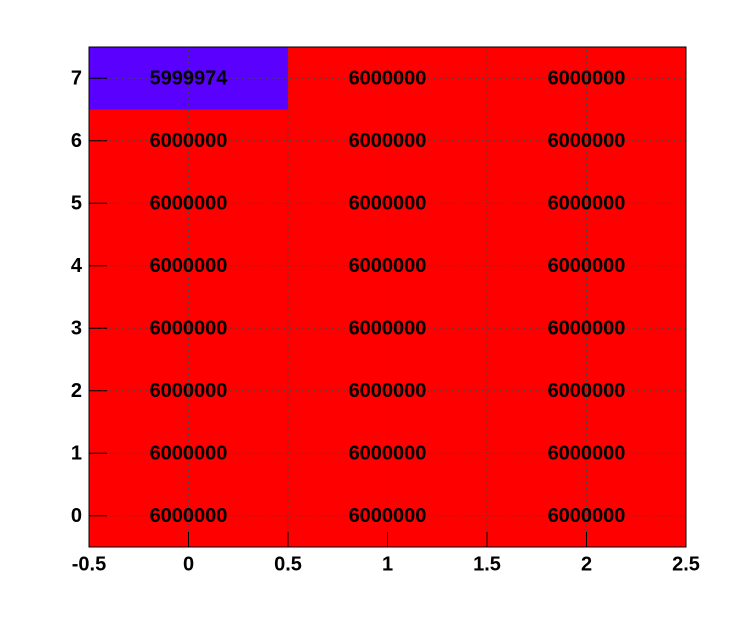  What do you see at coordinates (76, 141) in the screenshot?
I see `y-tick-label: 6` at bounding box center [76, 141].